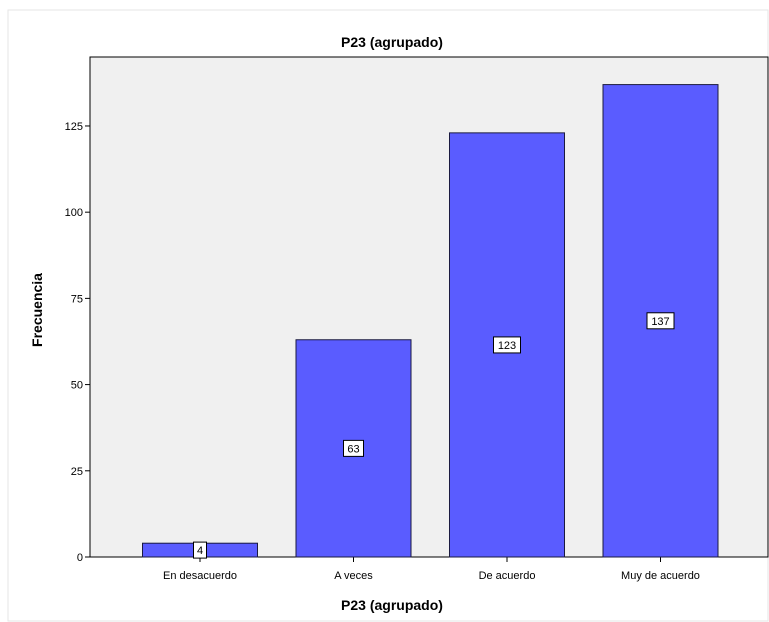  I want to click on y-tick-label: 50, so click(77, 386).